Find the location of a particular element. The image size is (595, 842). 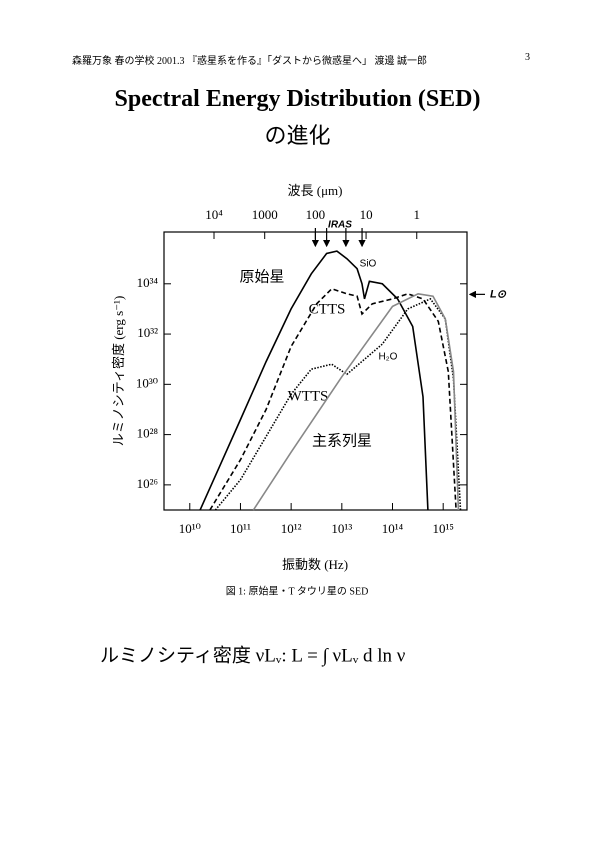

lsun-label: L⊙ is located at coordinates (498, 294).